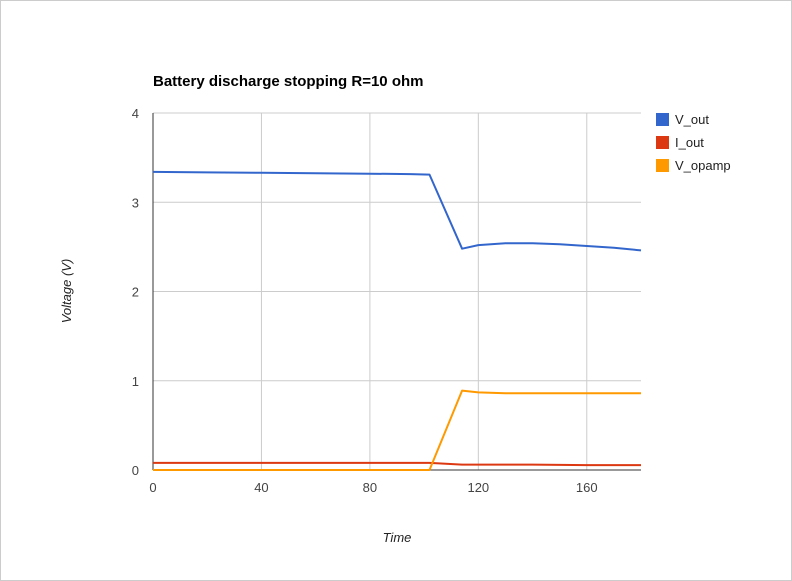 This screenshot has height=581, width=792. I want to click on legend: V_out I_out V_opamp, so click(693, 142).